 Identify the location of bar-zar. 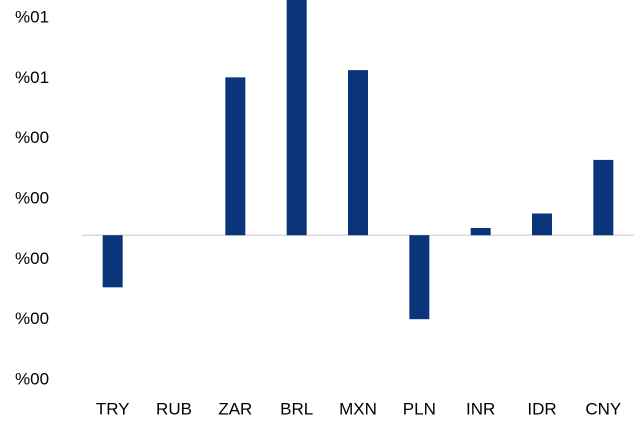
(235, 156).